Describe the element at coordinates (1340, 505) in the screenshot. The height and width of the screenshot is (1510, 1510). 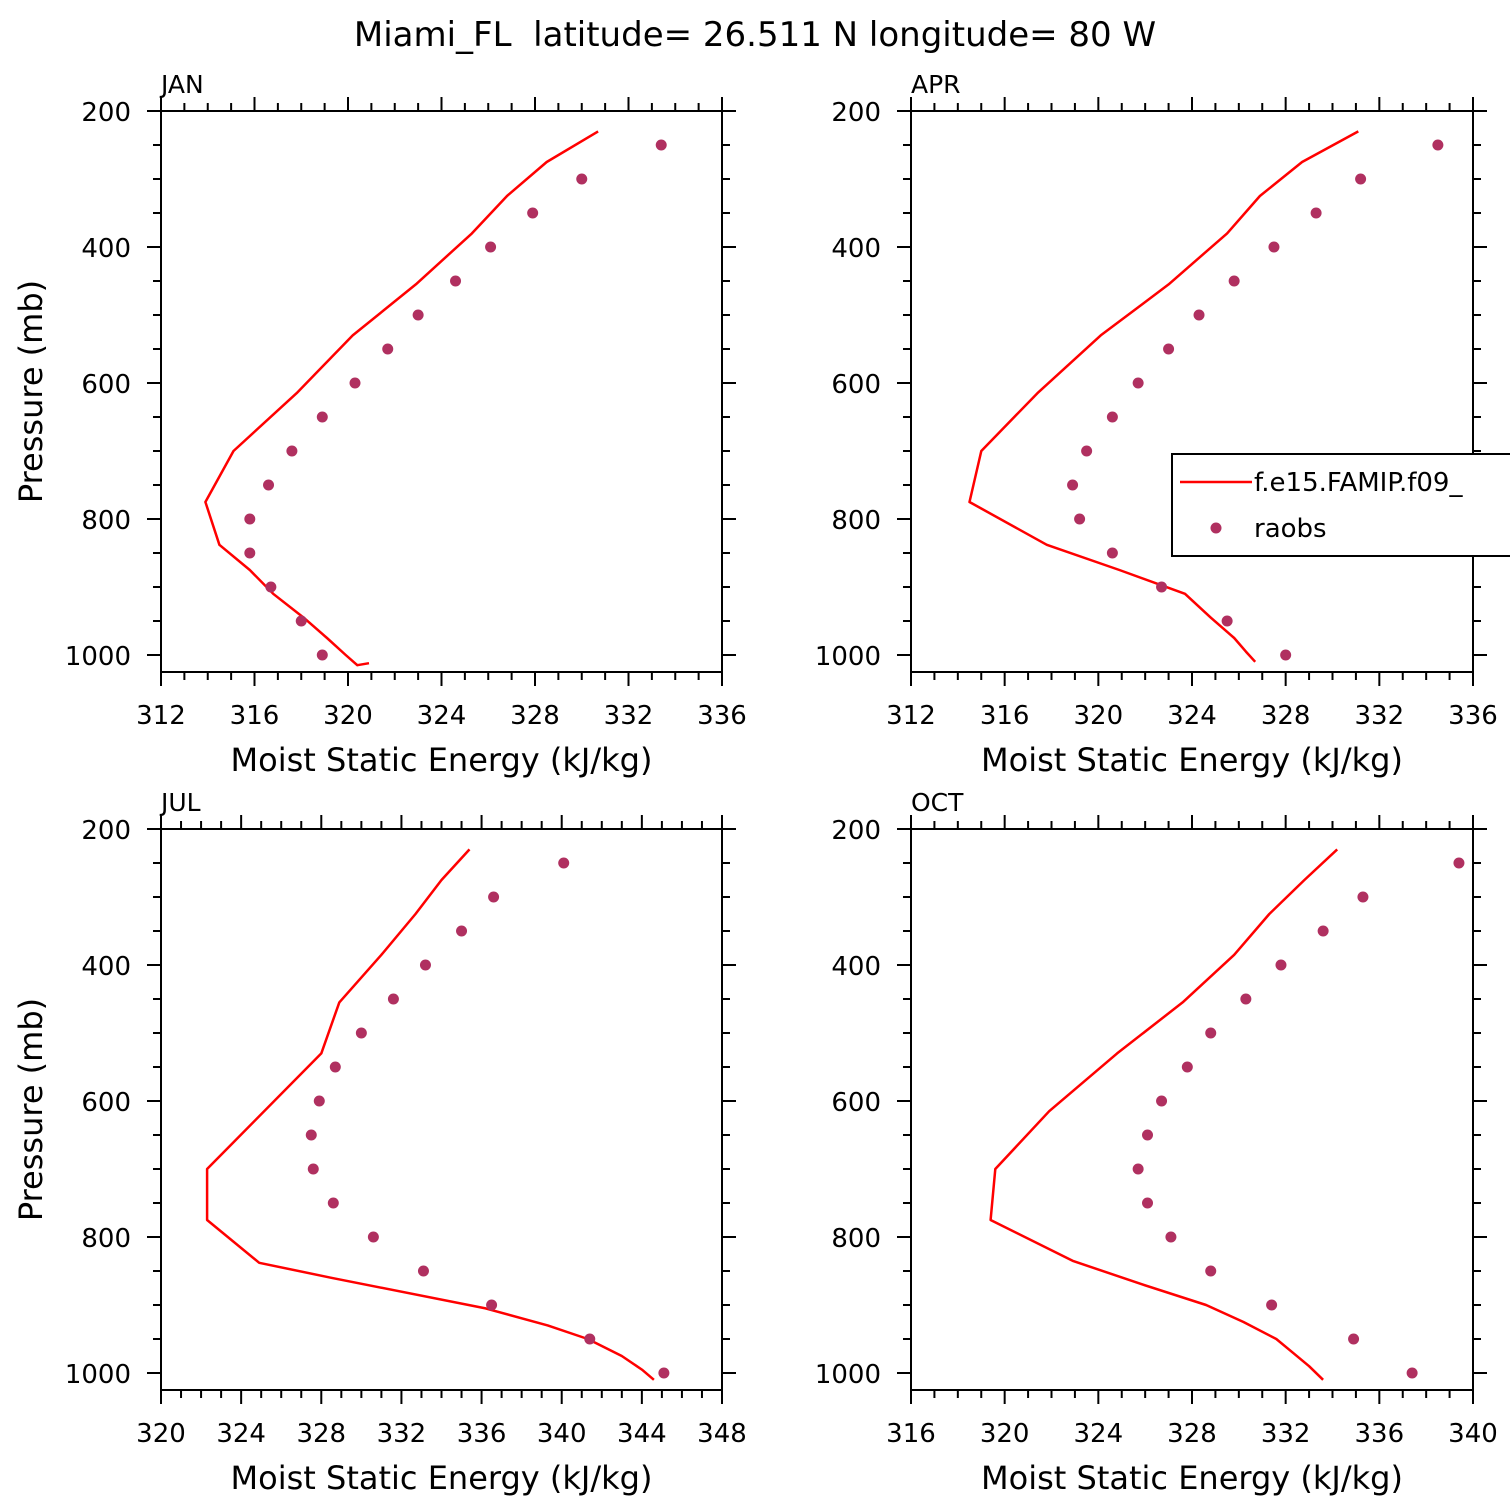
I see `legend-box` at that location.